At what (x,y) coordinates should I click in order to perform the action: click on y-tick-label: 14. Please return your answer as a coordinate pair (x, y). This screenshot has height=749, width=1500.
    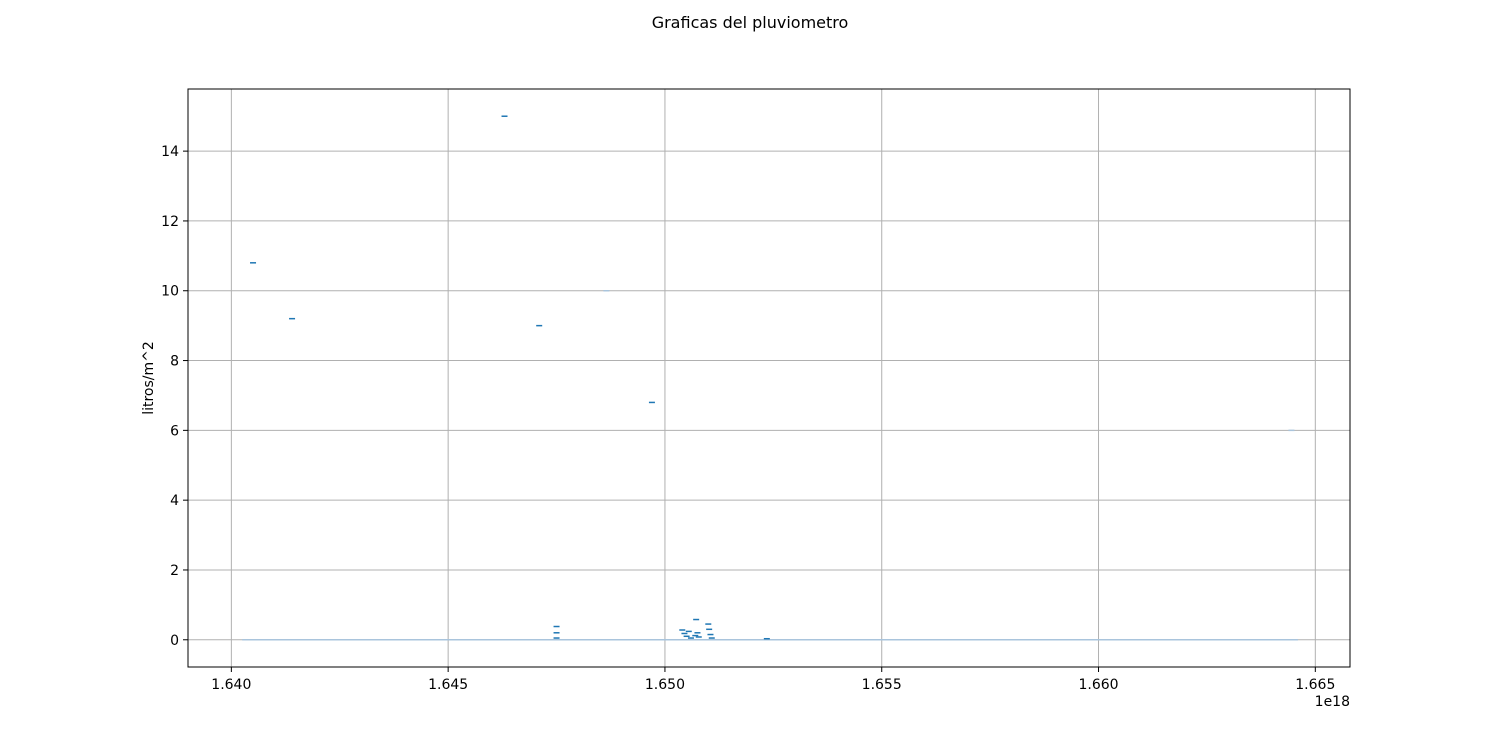
    Looking at the image, I should click on (170, 152).